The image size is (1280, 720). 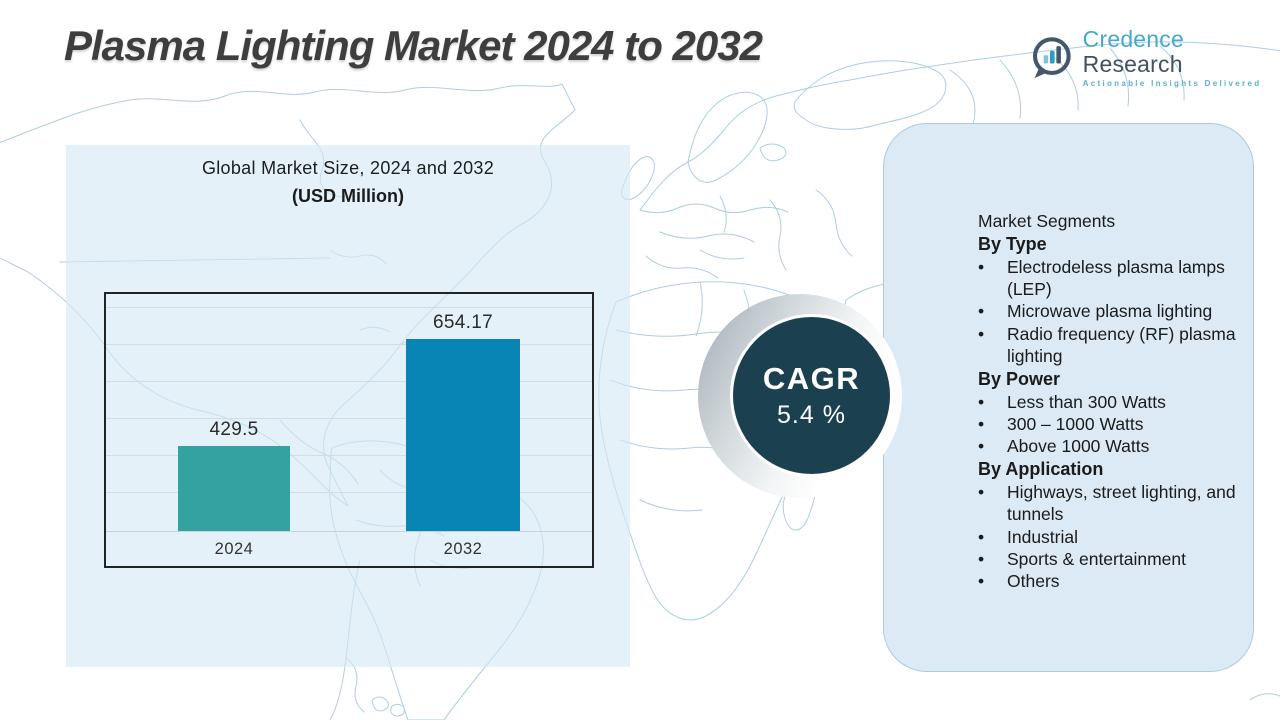 I want to click on segment-item-text: Microwave plasma lighting, so click(x=1110, y=311).